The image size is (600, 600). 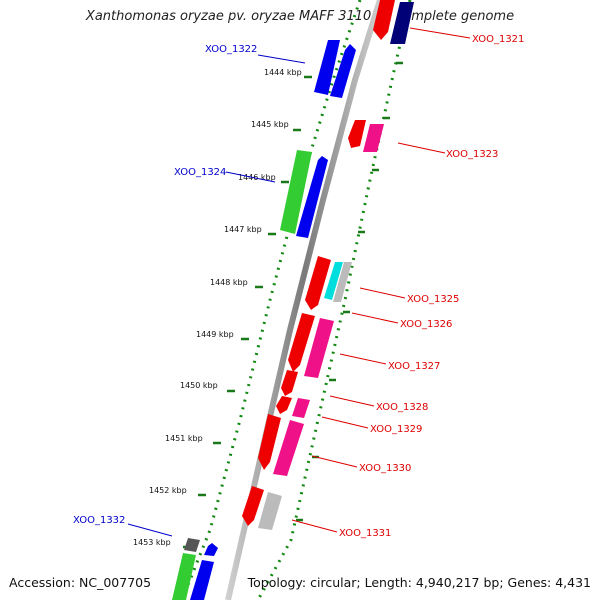 I want to click on gene-label: XOO_1331, so click(x=365, y=533).